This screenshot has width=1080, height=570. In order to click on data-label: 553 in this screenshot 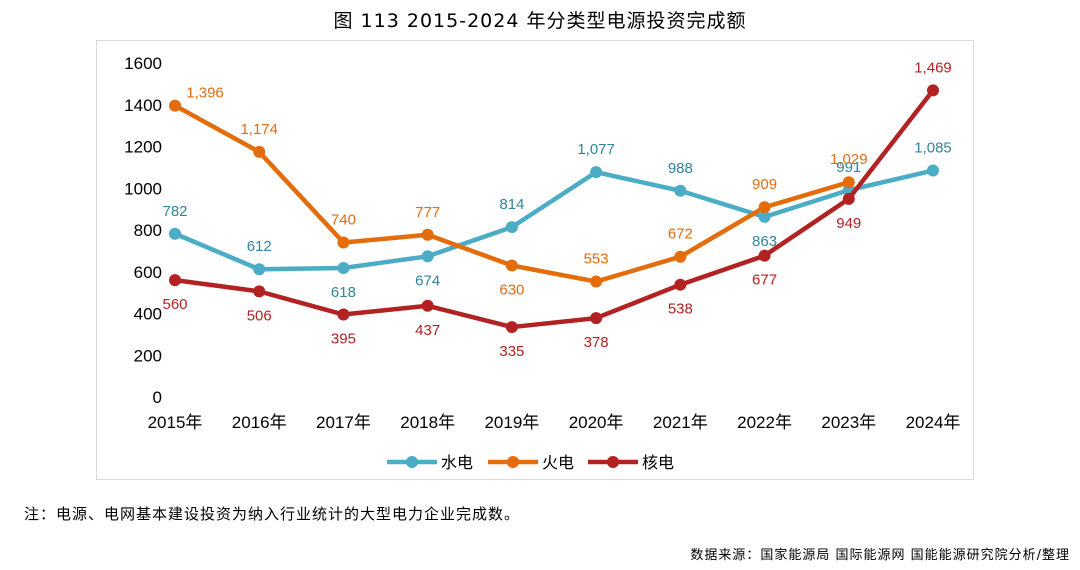, I will do `click(596, 259)`.